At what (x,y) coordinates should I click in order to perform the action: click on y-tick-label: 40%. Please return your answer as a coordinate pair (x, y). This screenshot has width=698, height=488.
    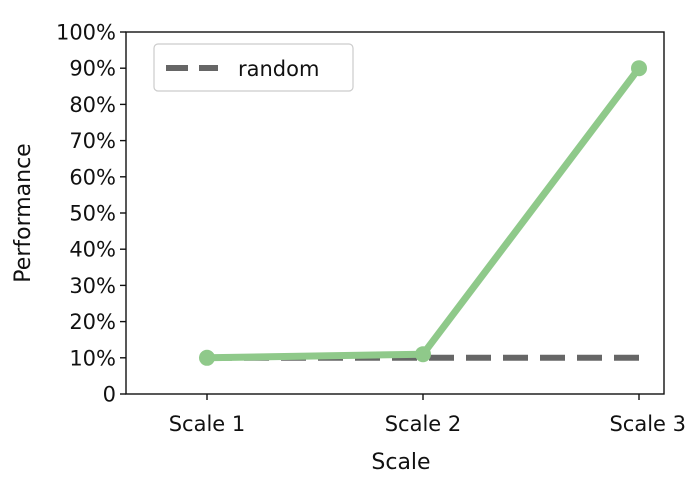
    Looking at the image, I should click on (92, 250).